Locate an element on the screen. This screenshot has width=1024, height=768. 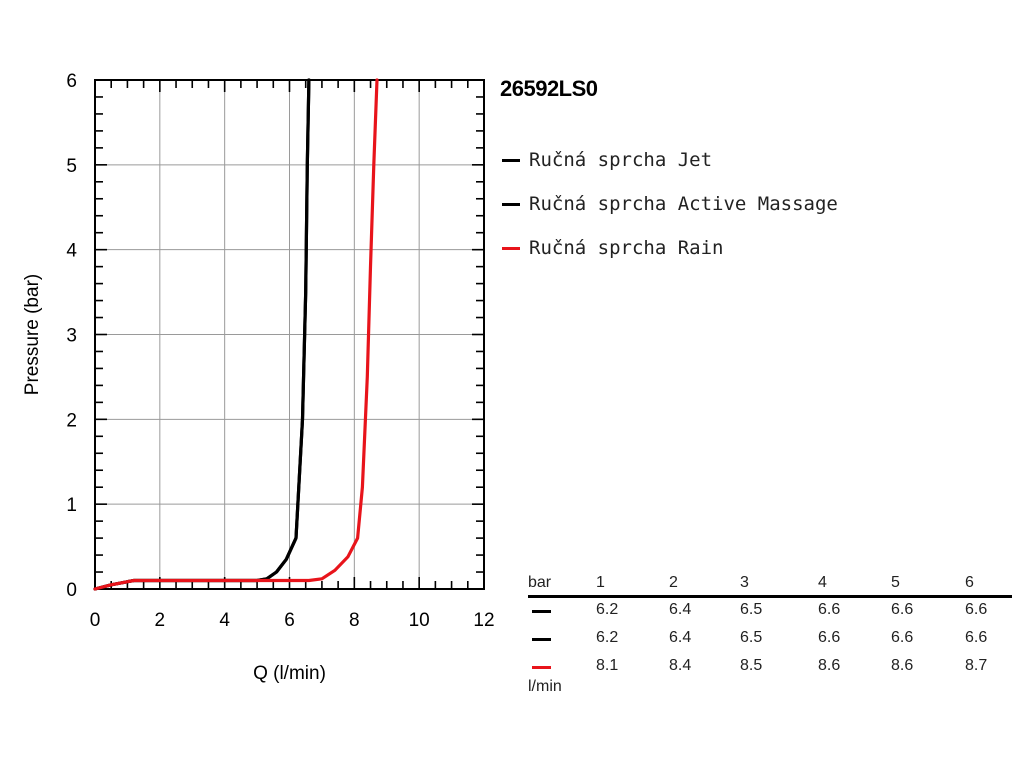
x-tick-label: 10 is located at coordinates (419, 620).